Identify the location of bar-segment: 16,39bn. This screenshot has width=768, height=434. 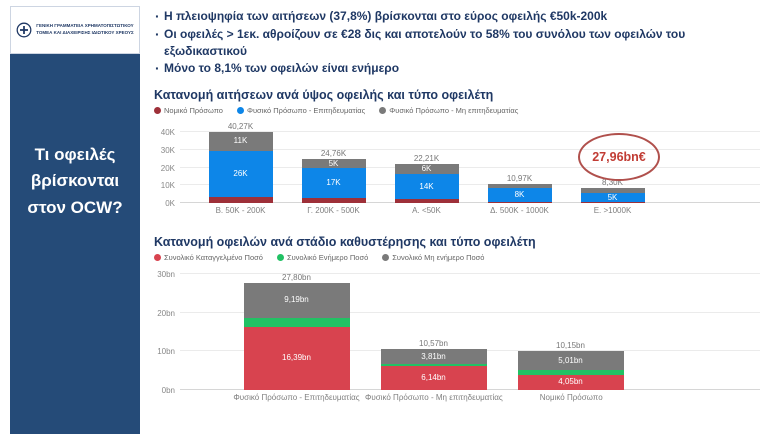
(296, 358).